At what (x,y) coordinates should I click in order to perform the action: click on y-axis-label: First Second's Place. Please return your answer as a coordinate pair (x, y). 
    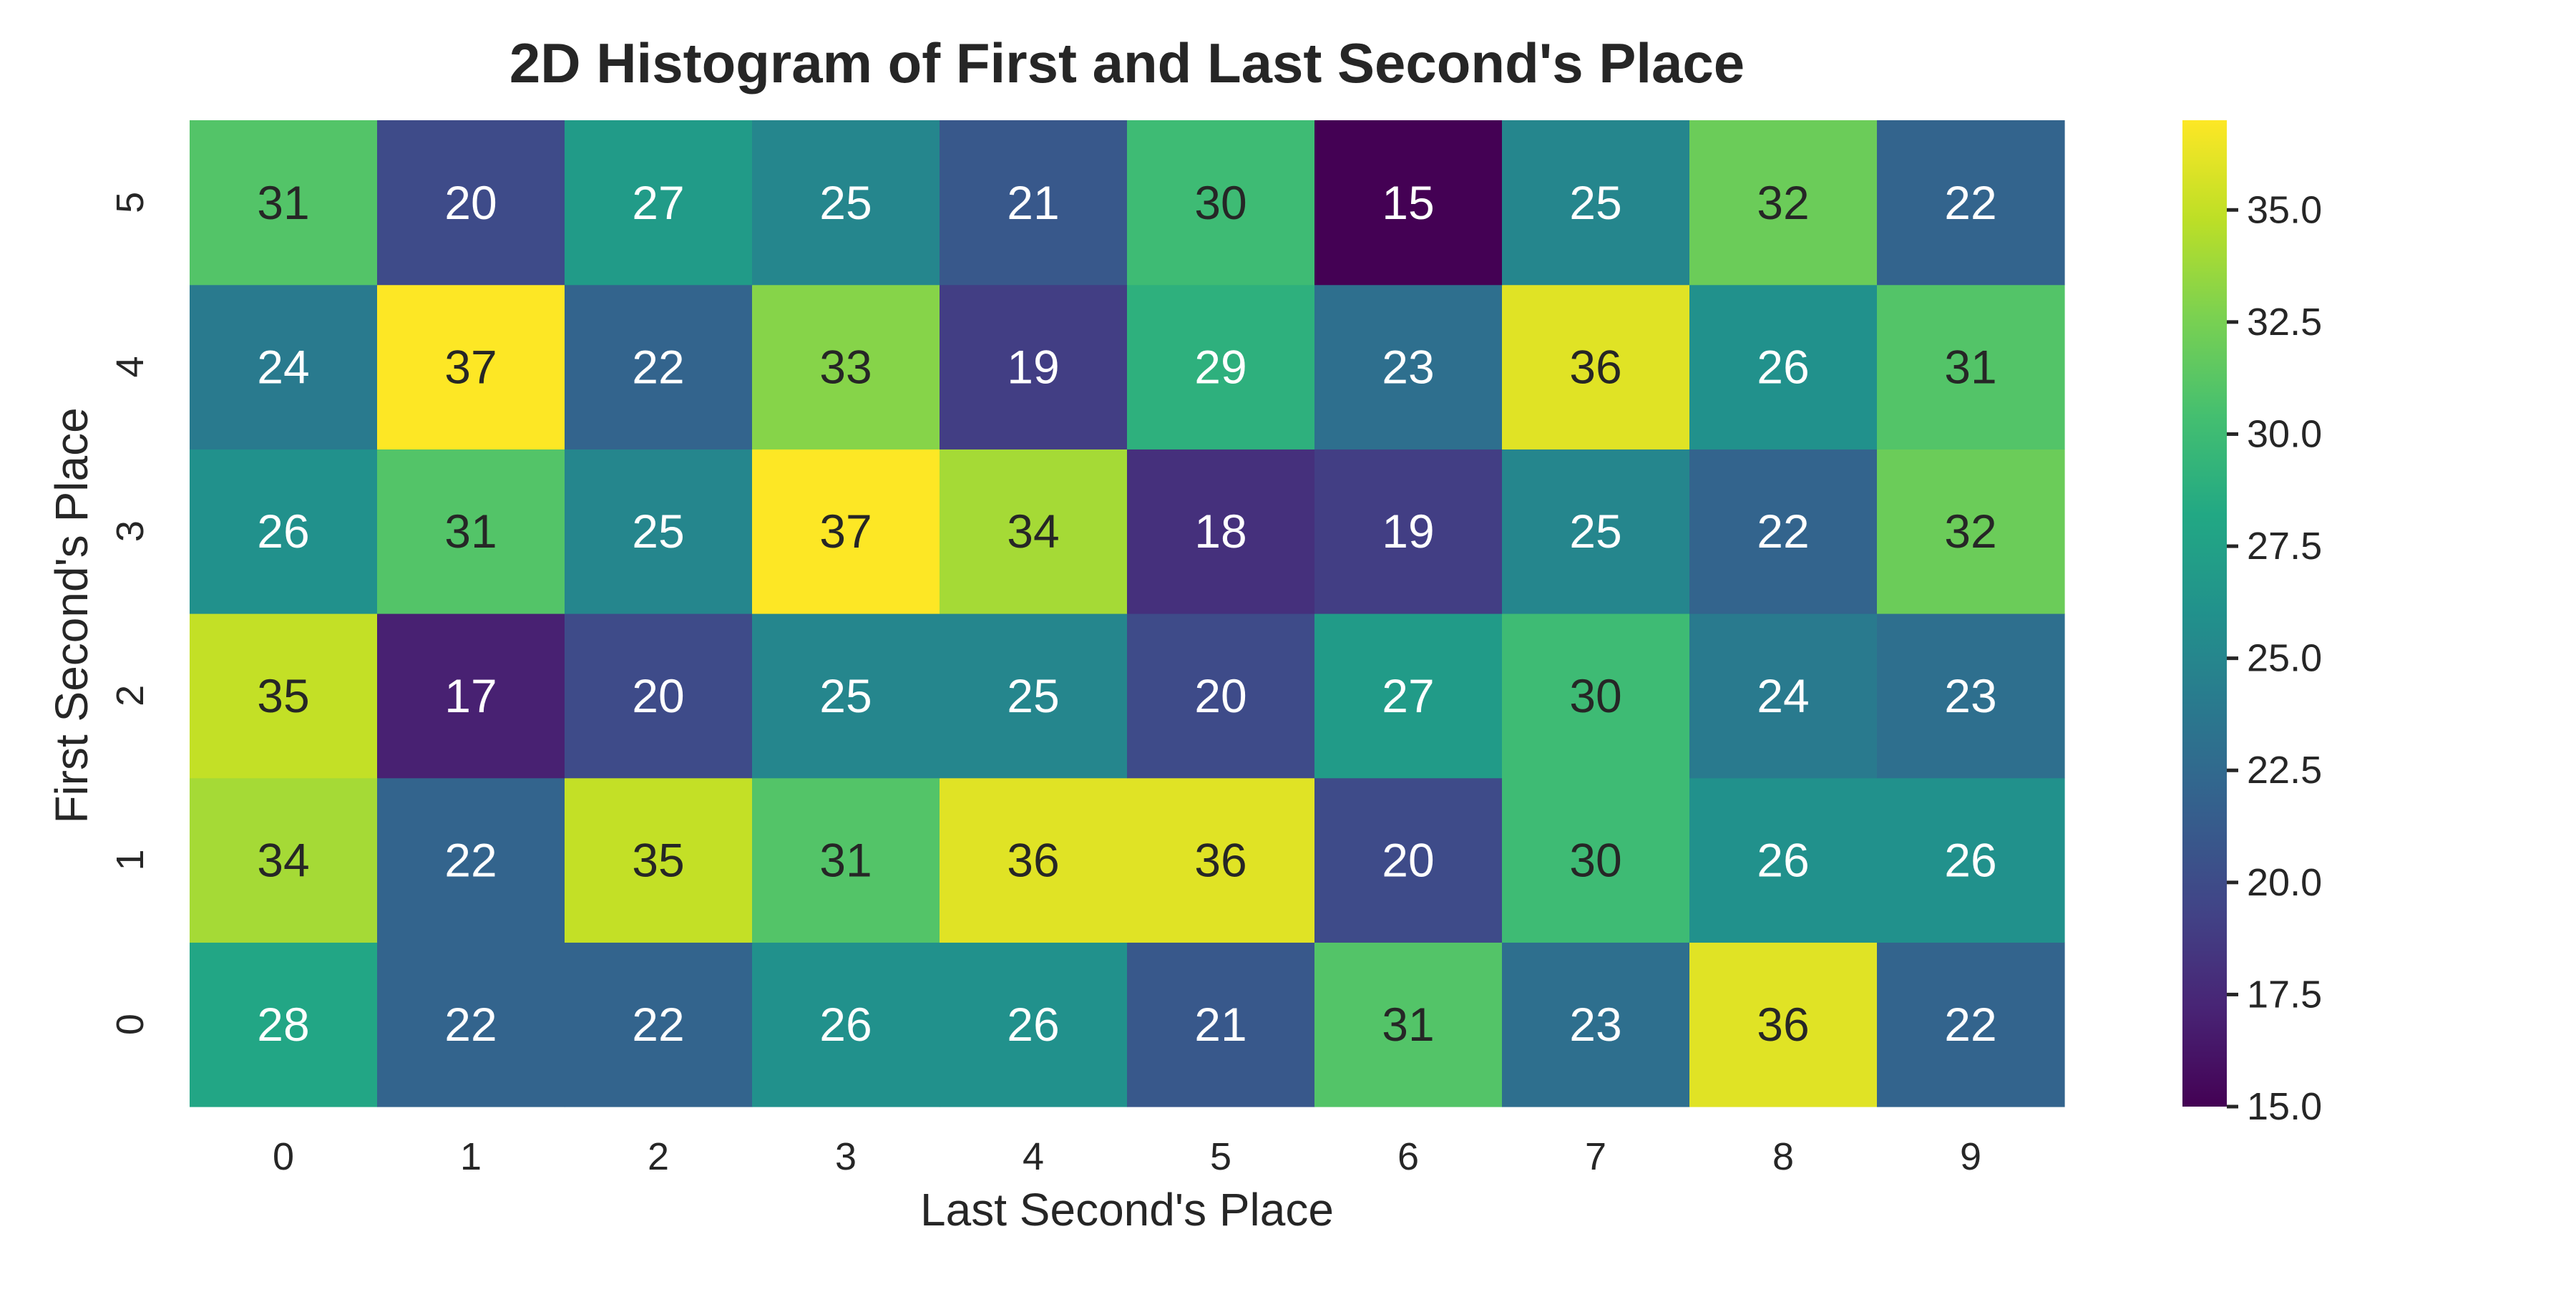
    Looking at the image, I should click on (71, 615).